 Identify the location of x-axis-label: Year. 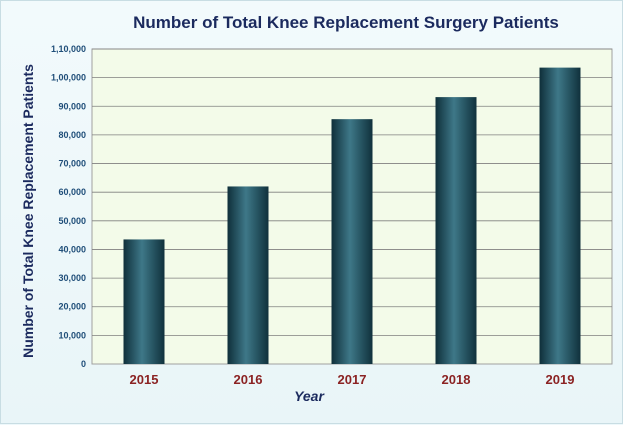
(309, 396).